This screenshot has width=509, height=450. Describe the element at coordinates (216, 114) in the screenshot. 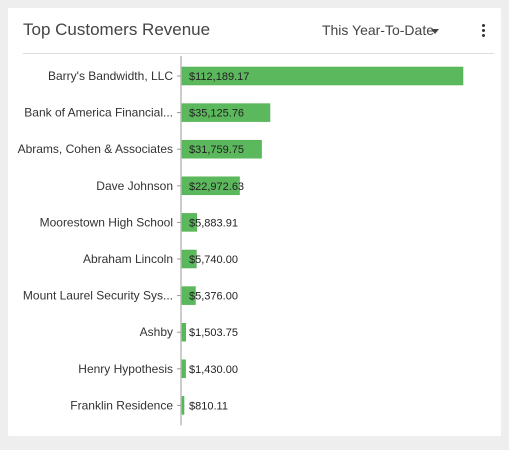

I see `value-label: $35,125.76` at that location.